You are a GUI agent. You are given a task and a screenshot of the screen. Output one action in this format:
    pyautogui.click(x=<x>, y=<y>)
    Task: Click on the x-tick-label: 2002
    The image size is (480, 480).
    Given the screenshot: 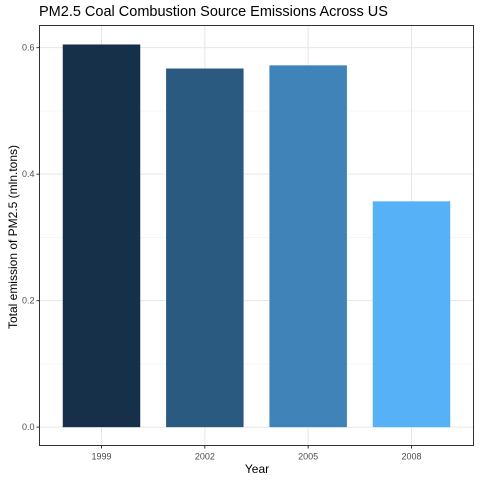 What is the action you would take?
    pyautogui.click(x=205, y=457)
    